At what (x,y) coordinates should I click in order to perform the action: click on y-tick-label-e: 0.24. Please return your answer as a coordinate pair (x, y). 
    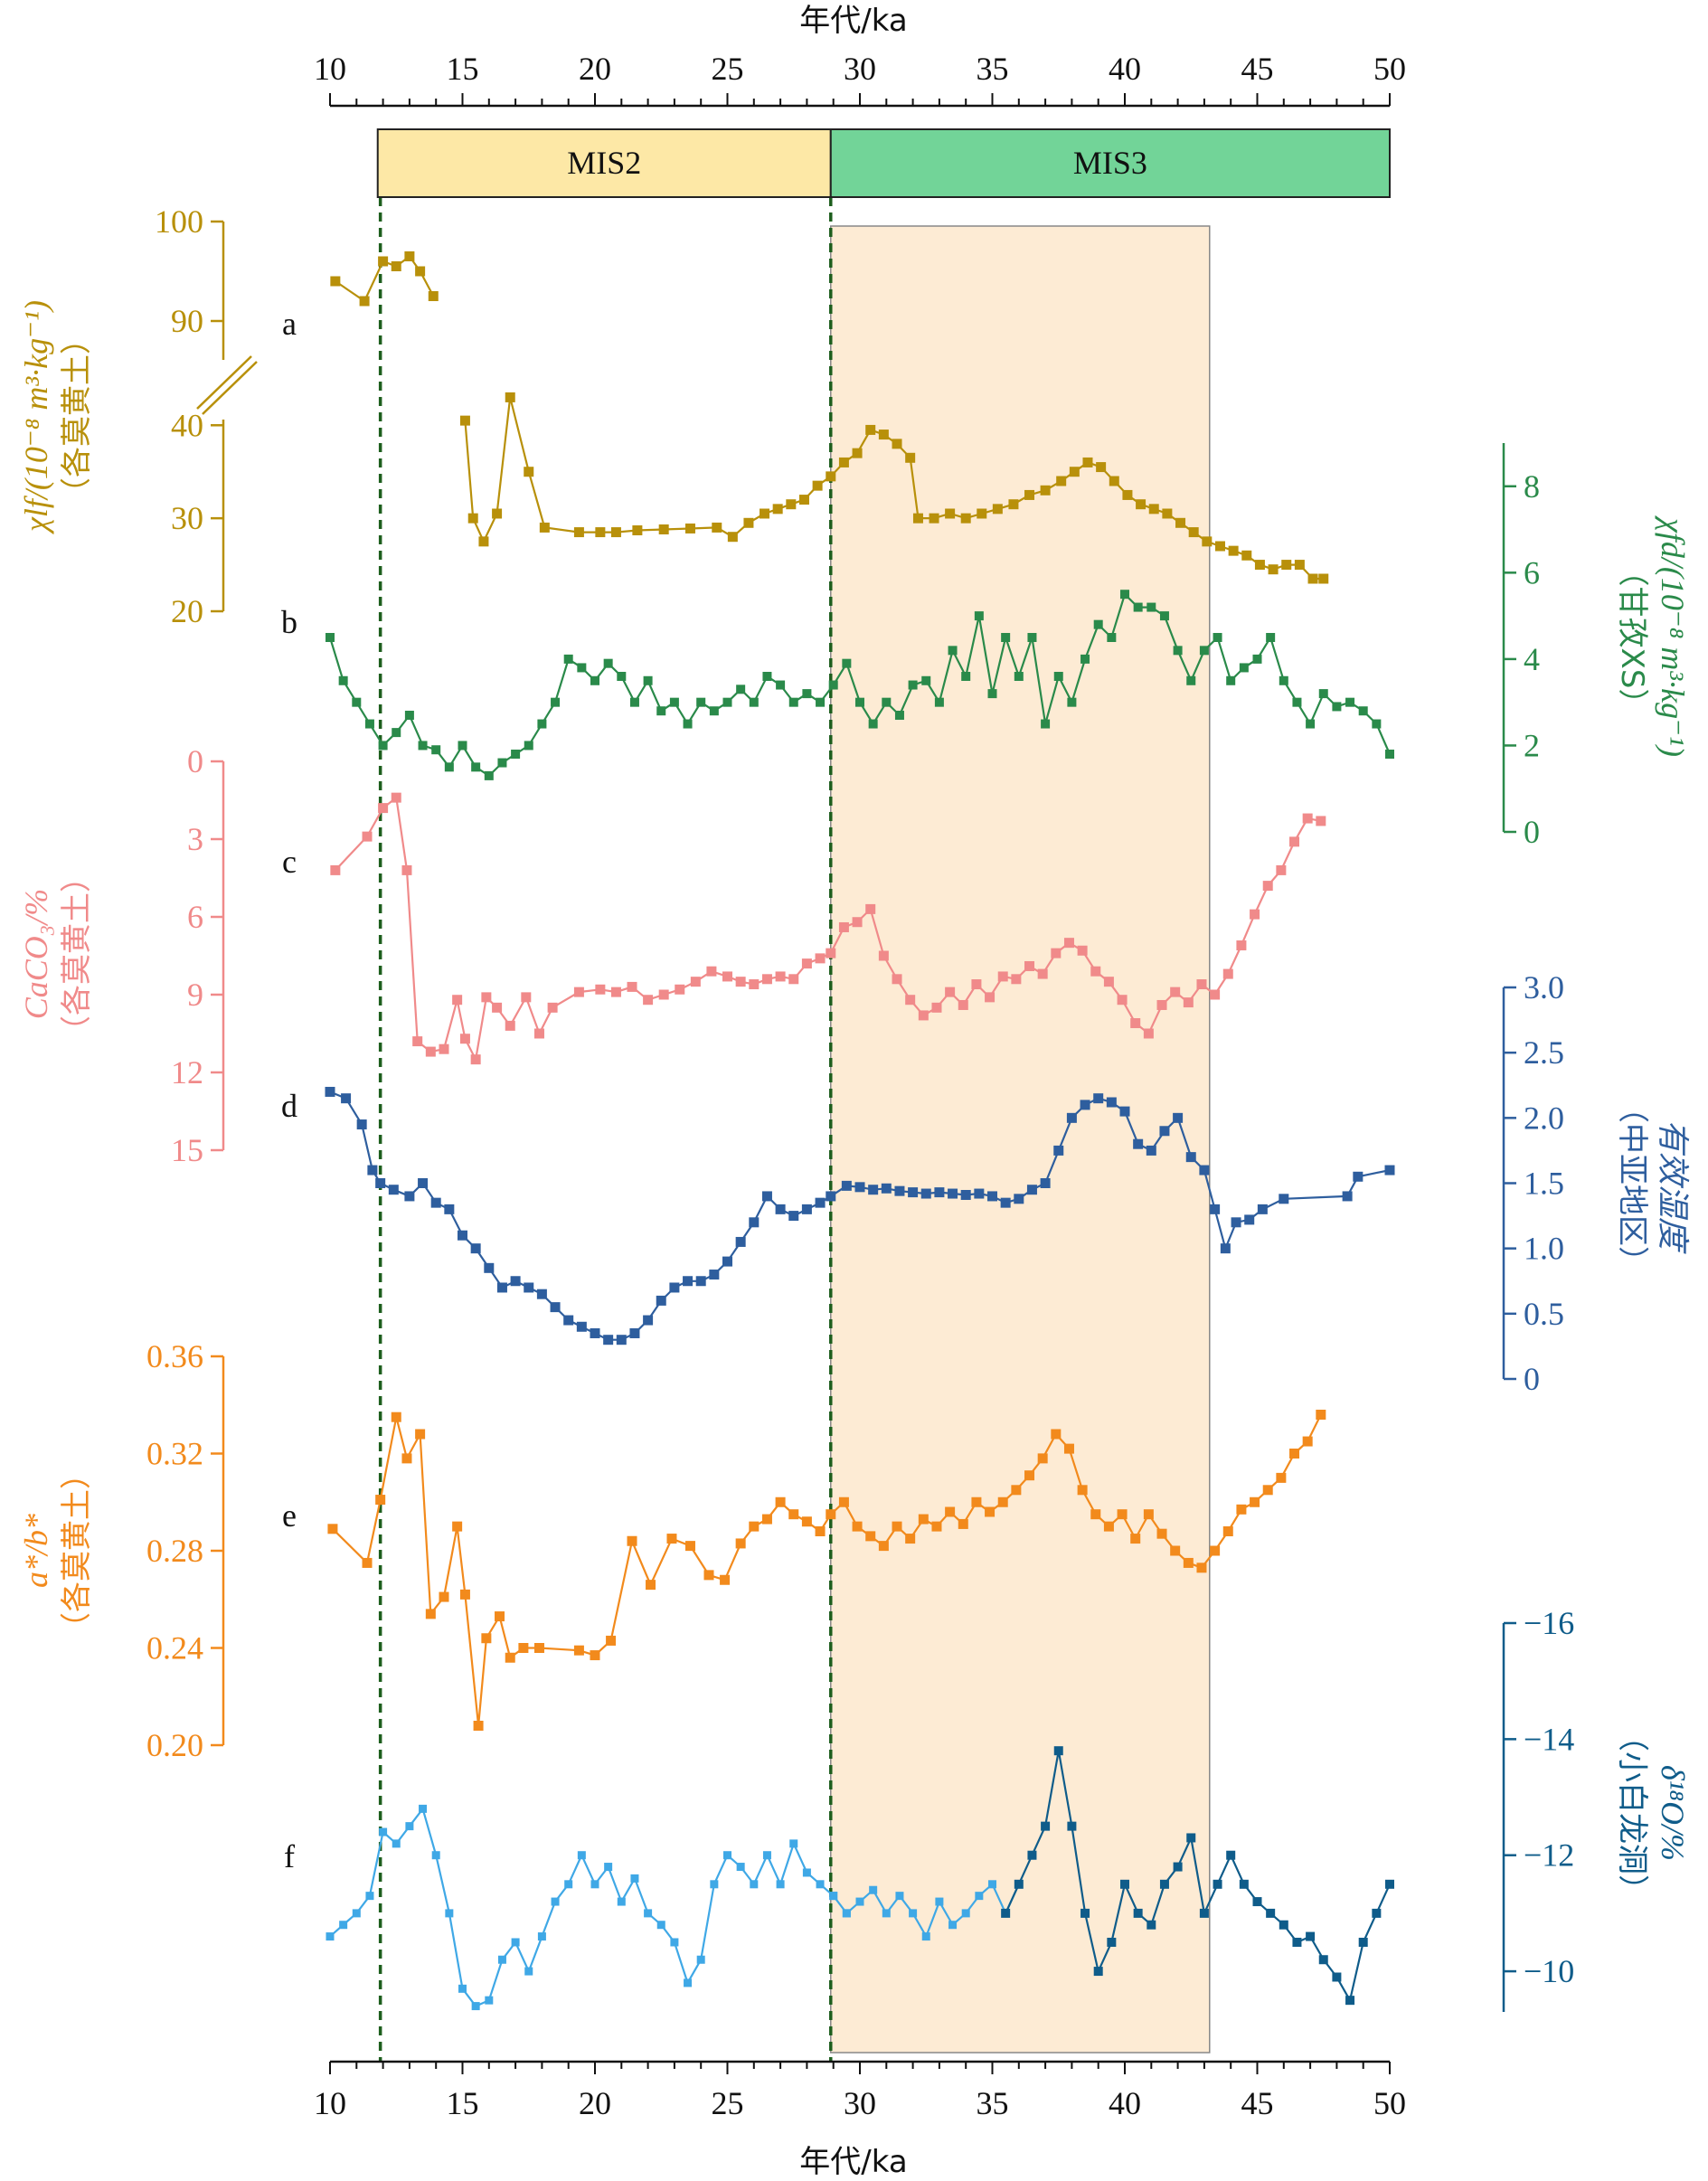
    Looking at the image, I should click on (174, 1648).